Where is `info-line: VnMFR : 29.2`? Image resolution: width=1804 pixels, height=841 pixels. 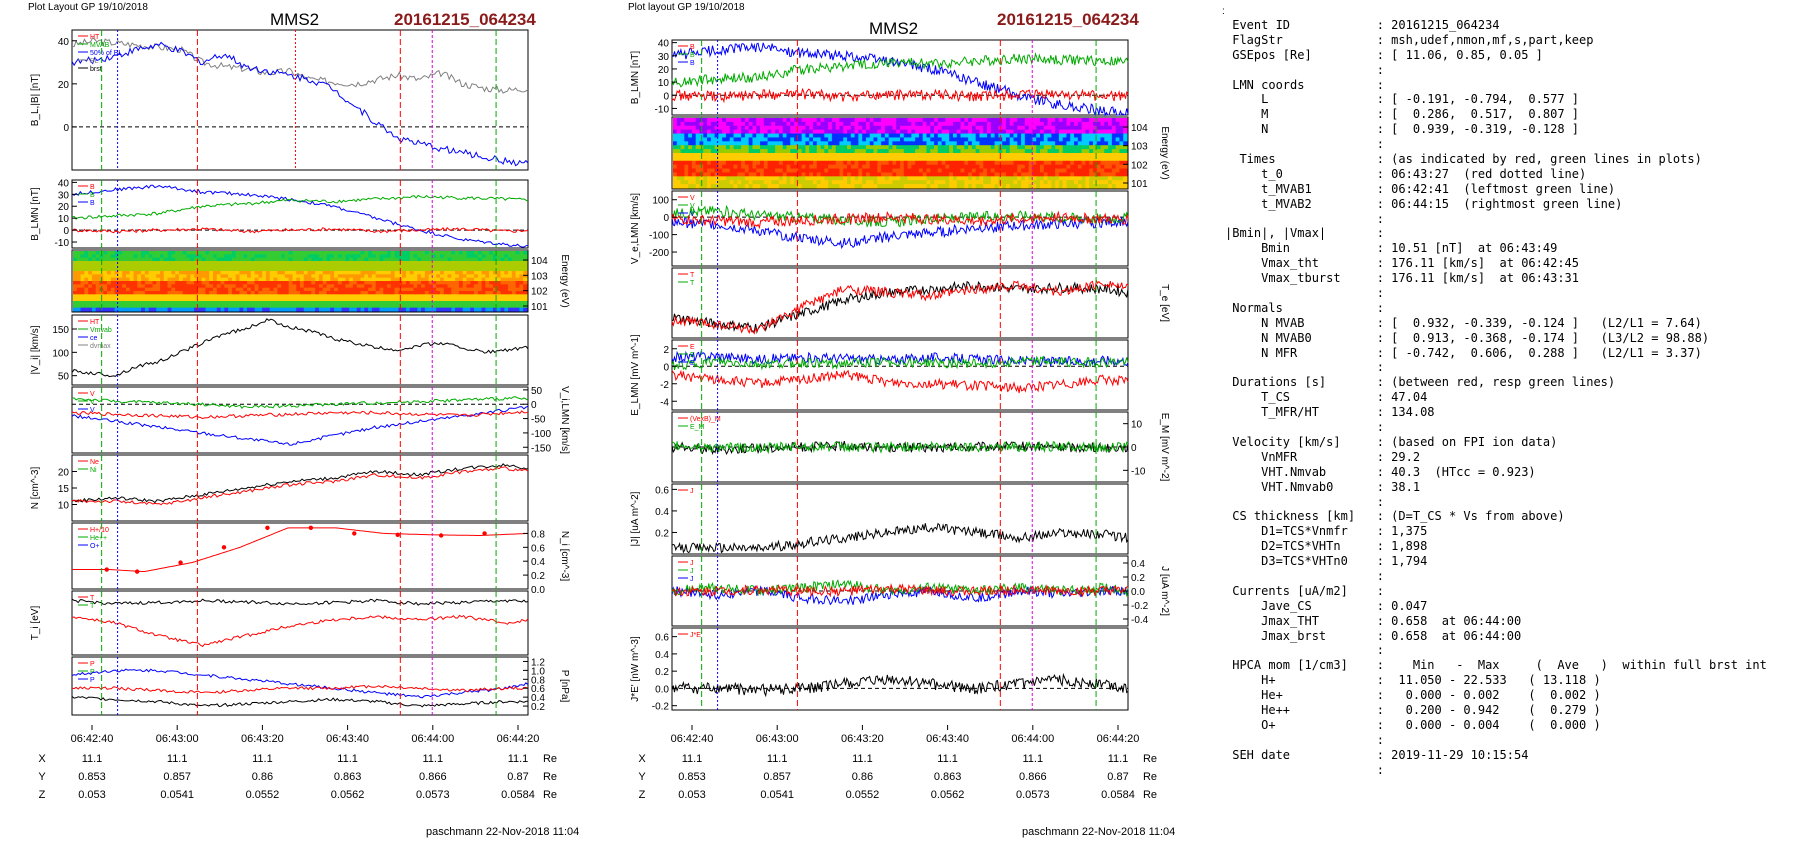 info-line: VnMFR : 29.2 is located at coordinates (1323, 456).